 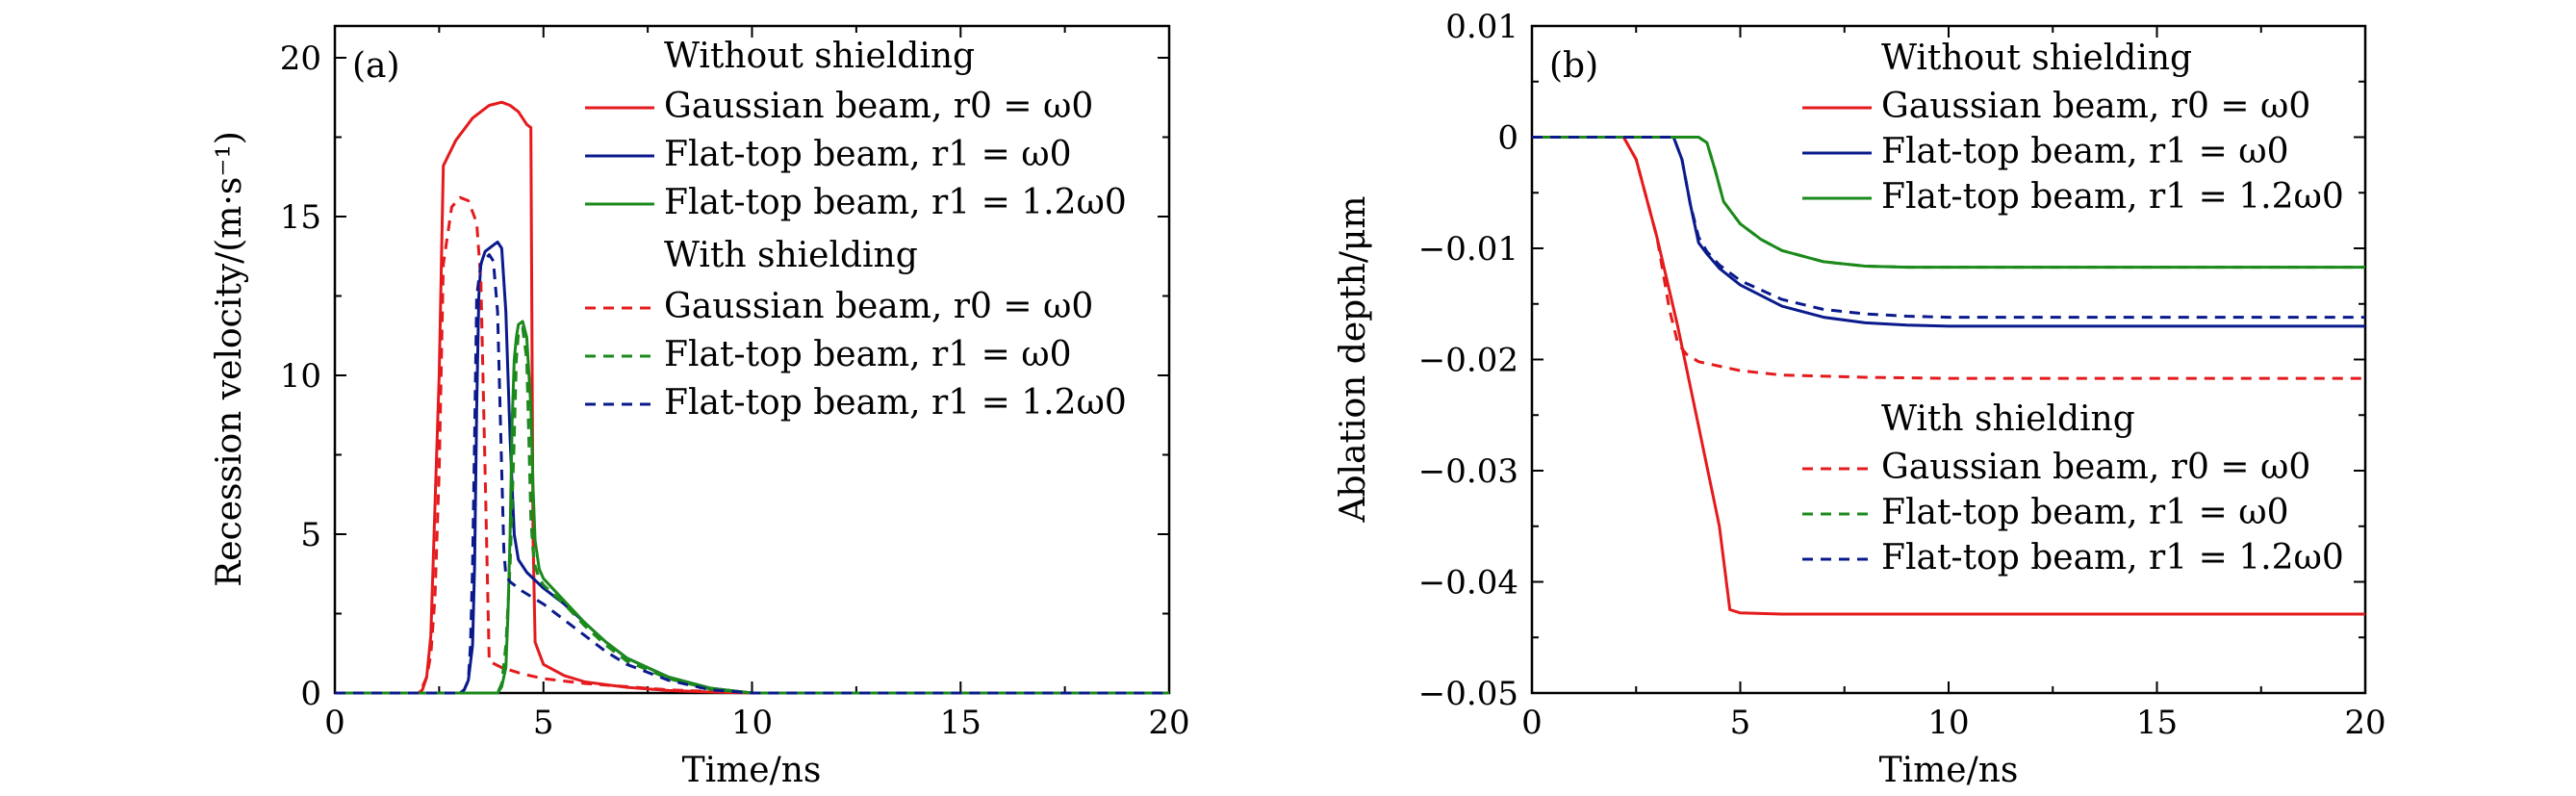 What do you see at coordinates (1468, 583) in the screenshot?
I see `y-tick-label: −0.04` at bounding box center [1468, 583].